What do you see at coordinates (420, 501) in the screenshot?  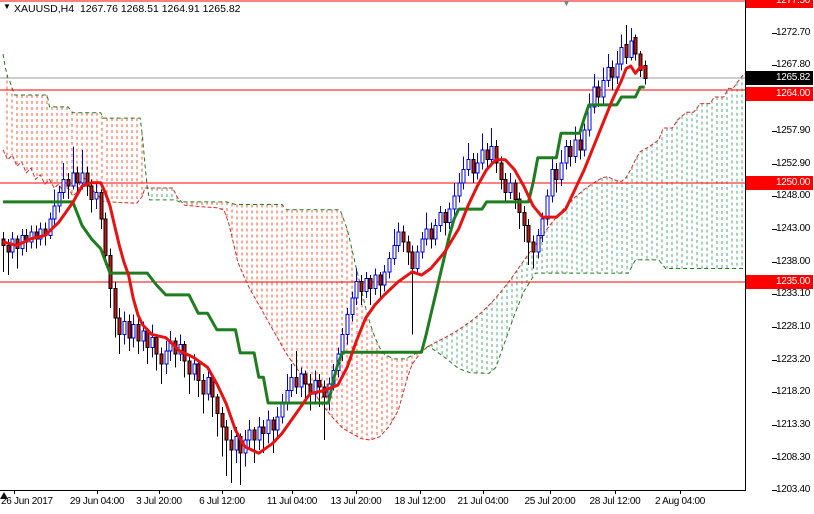 I see `time-tick-label: 18 Jul 12:00` at bounding box center [420, 501].